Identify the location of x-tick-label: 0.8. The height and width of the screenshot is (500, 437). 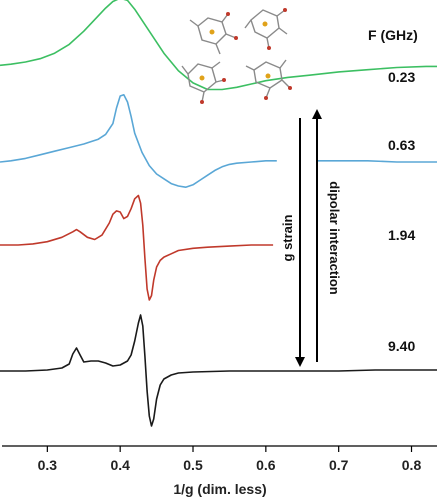
(412, 465).